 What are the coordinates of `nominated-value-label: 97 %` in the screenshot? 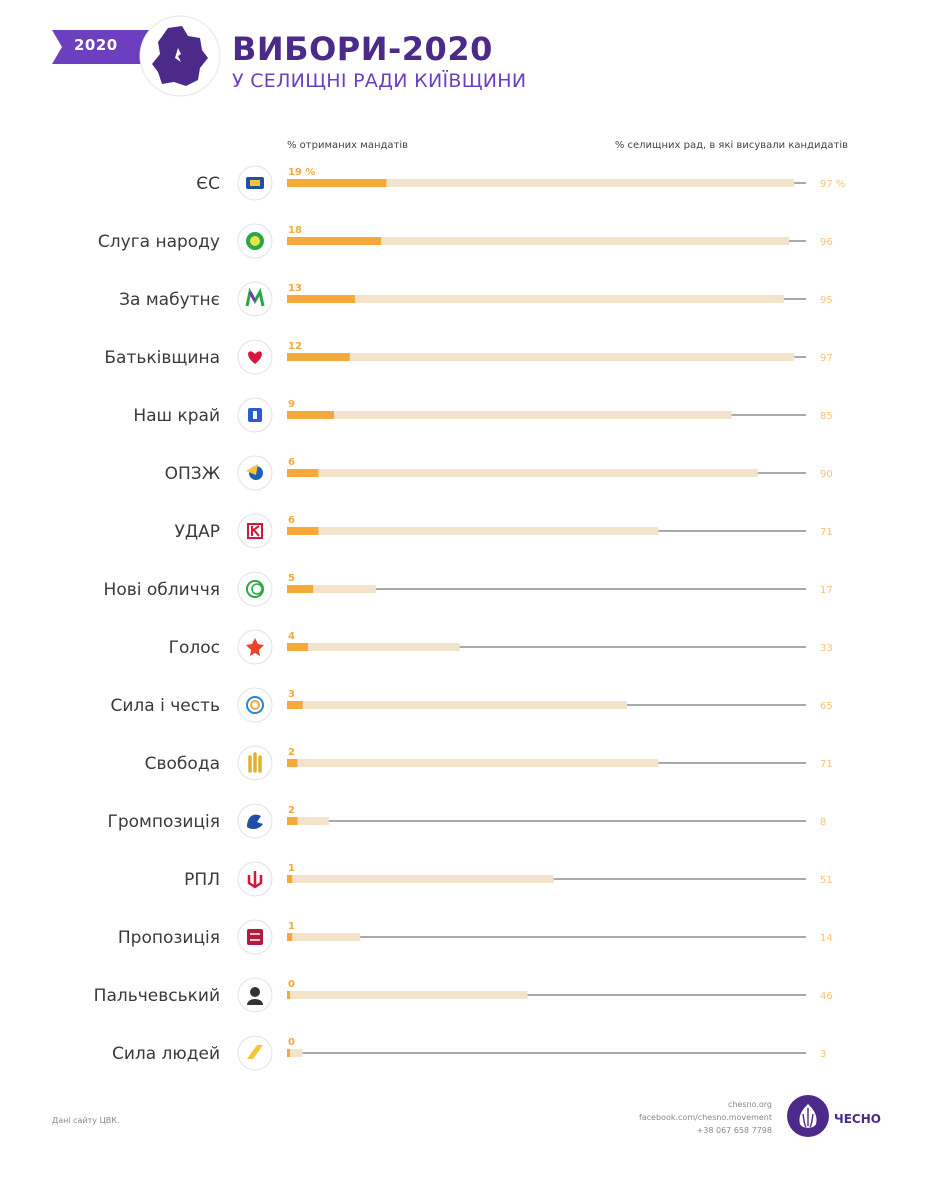 It's located at (832, 184).